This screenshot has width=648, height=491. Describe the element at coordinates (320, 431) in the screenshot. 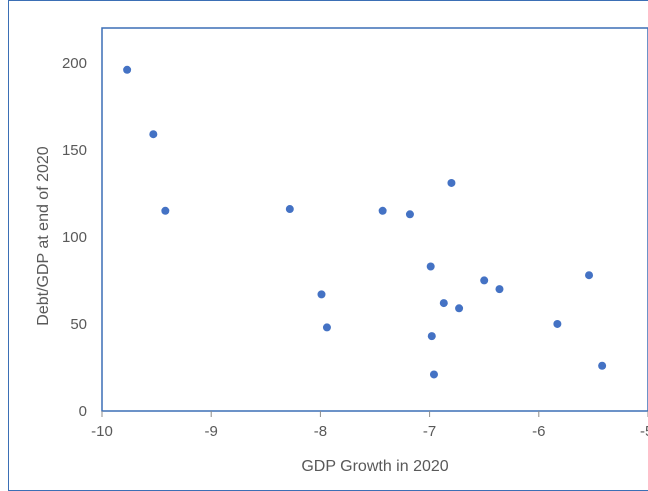

I see `x-tick-label: -8` at that location.